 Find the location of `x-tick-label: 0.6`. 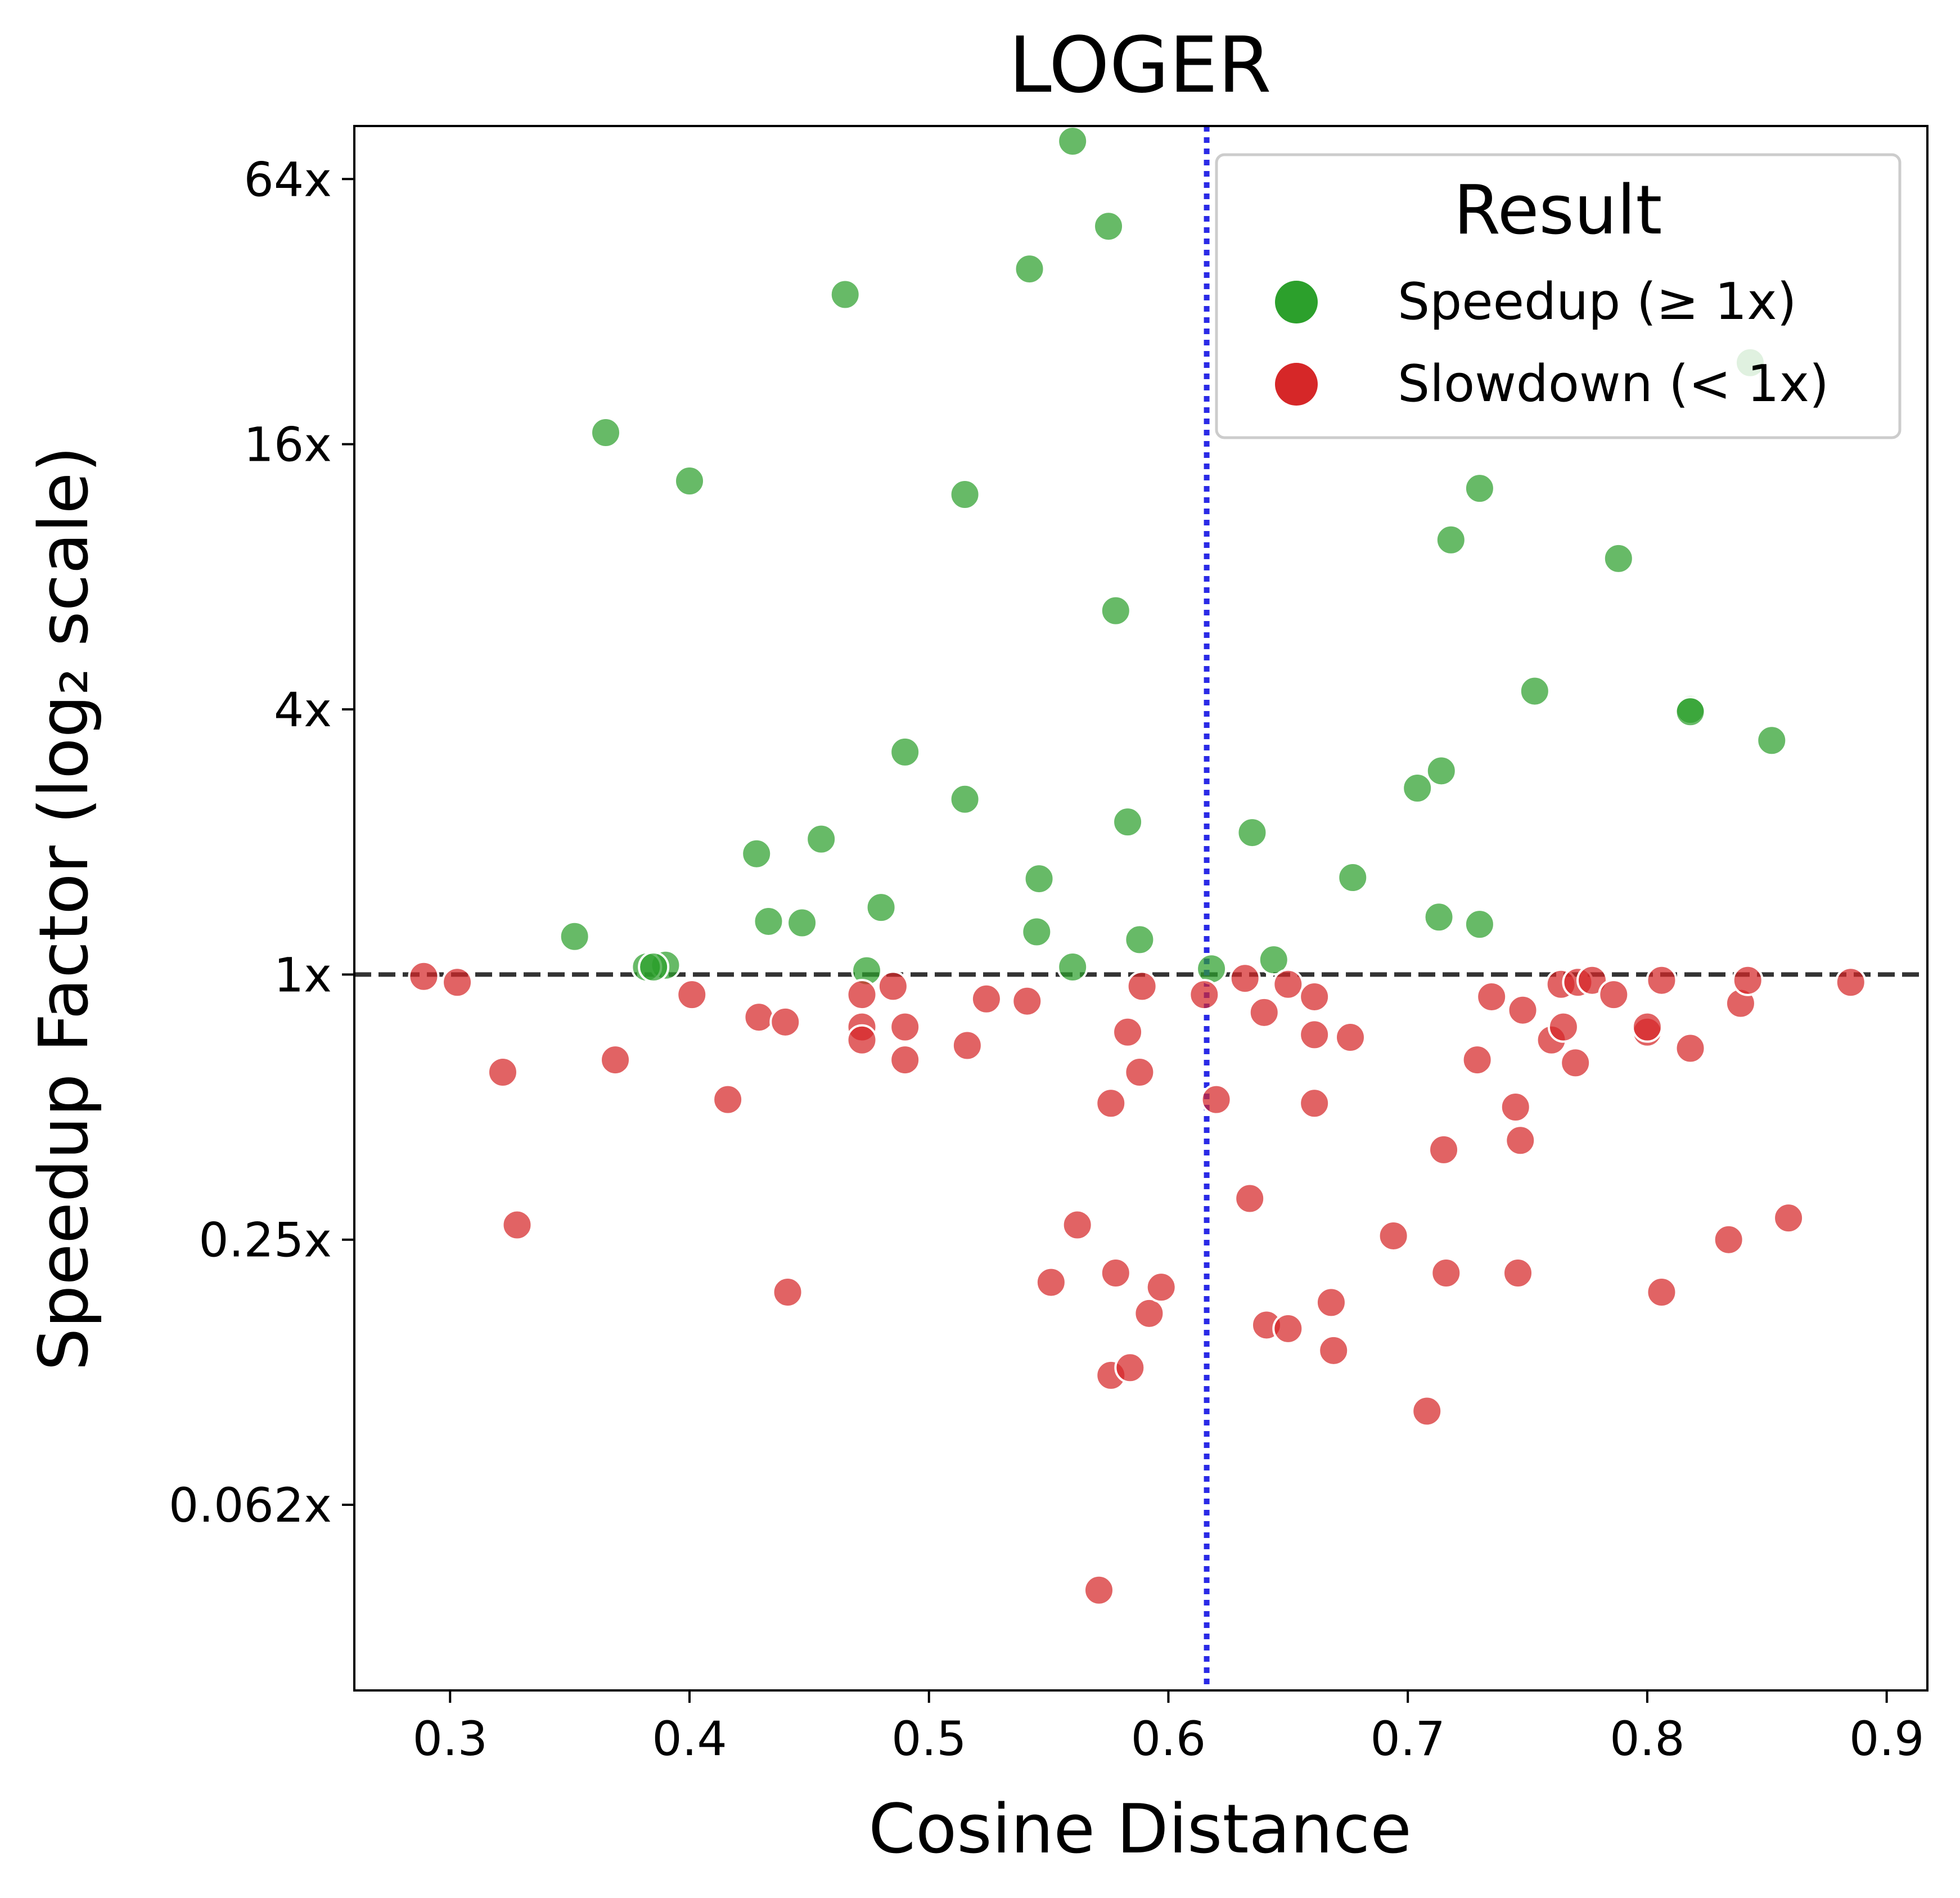

x-tick-label: 0.6 is located at coordinates (1168, 1738).